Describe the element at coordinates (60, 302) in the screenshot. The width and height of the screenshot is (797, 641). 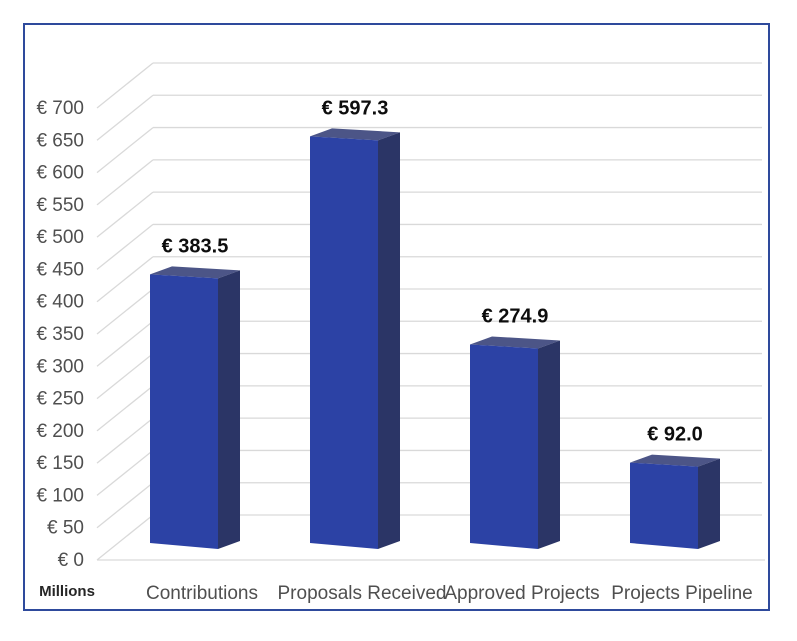
I see `y-tick-label: € 400` at that location.